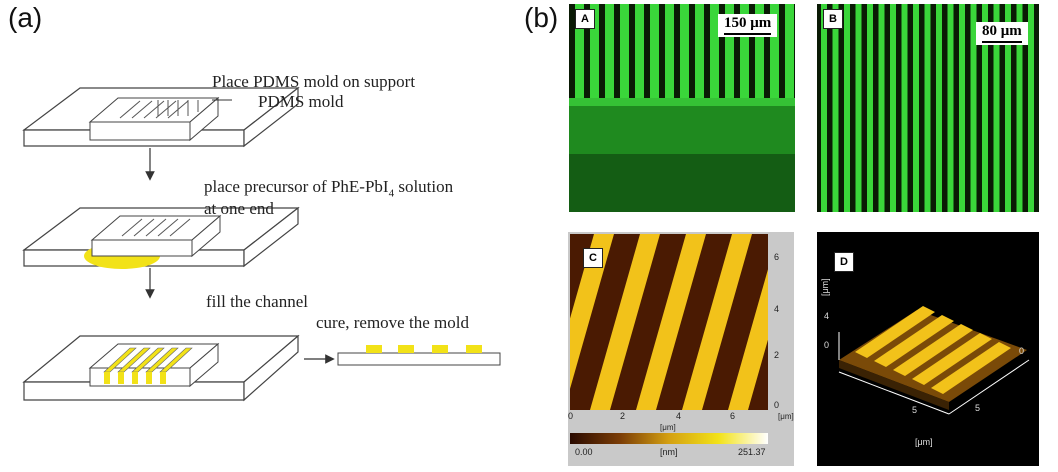  I want to click on colorbar-max: 251.37, so click(752, 452).